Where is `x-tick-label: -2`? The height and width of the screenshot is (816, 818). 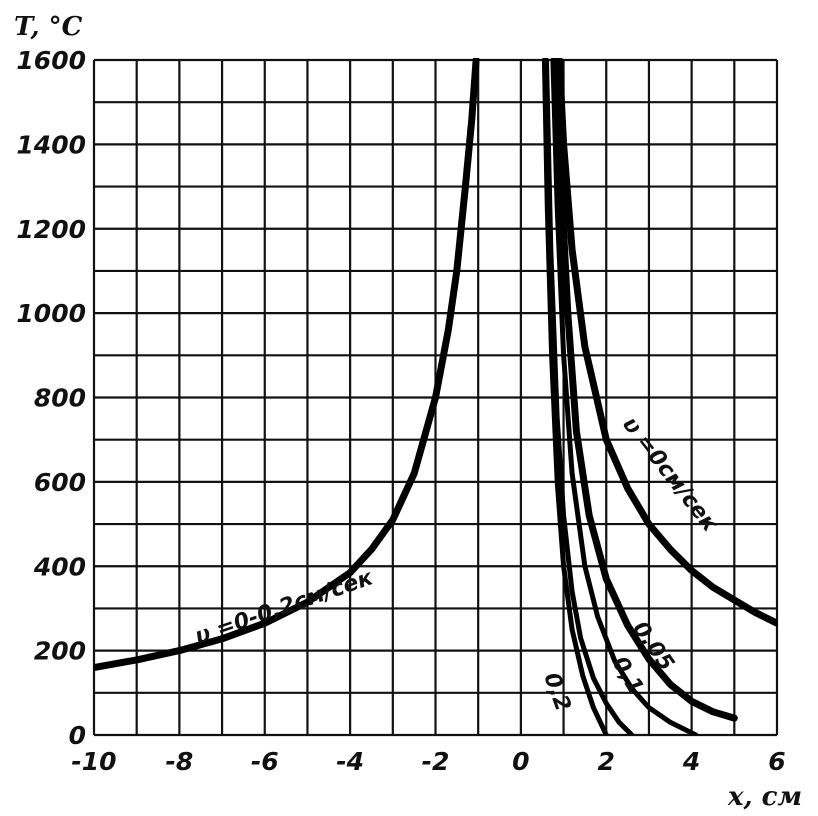 x-tick-label: -2 is located at coordinates (436, 761).